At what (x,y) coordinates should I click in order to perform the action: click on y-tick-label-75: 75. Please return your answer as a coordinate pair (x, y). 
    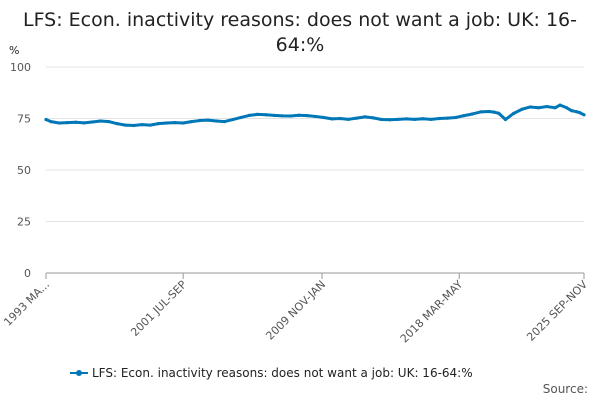
    Looking at the image, I should click on (24, 119).